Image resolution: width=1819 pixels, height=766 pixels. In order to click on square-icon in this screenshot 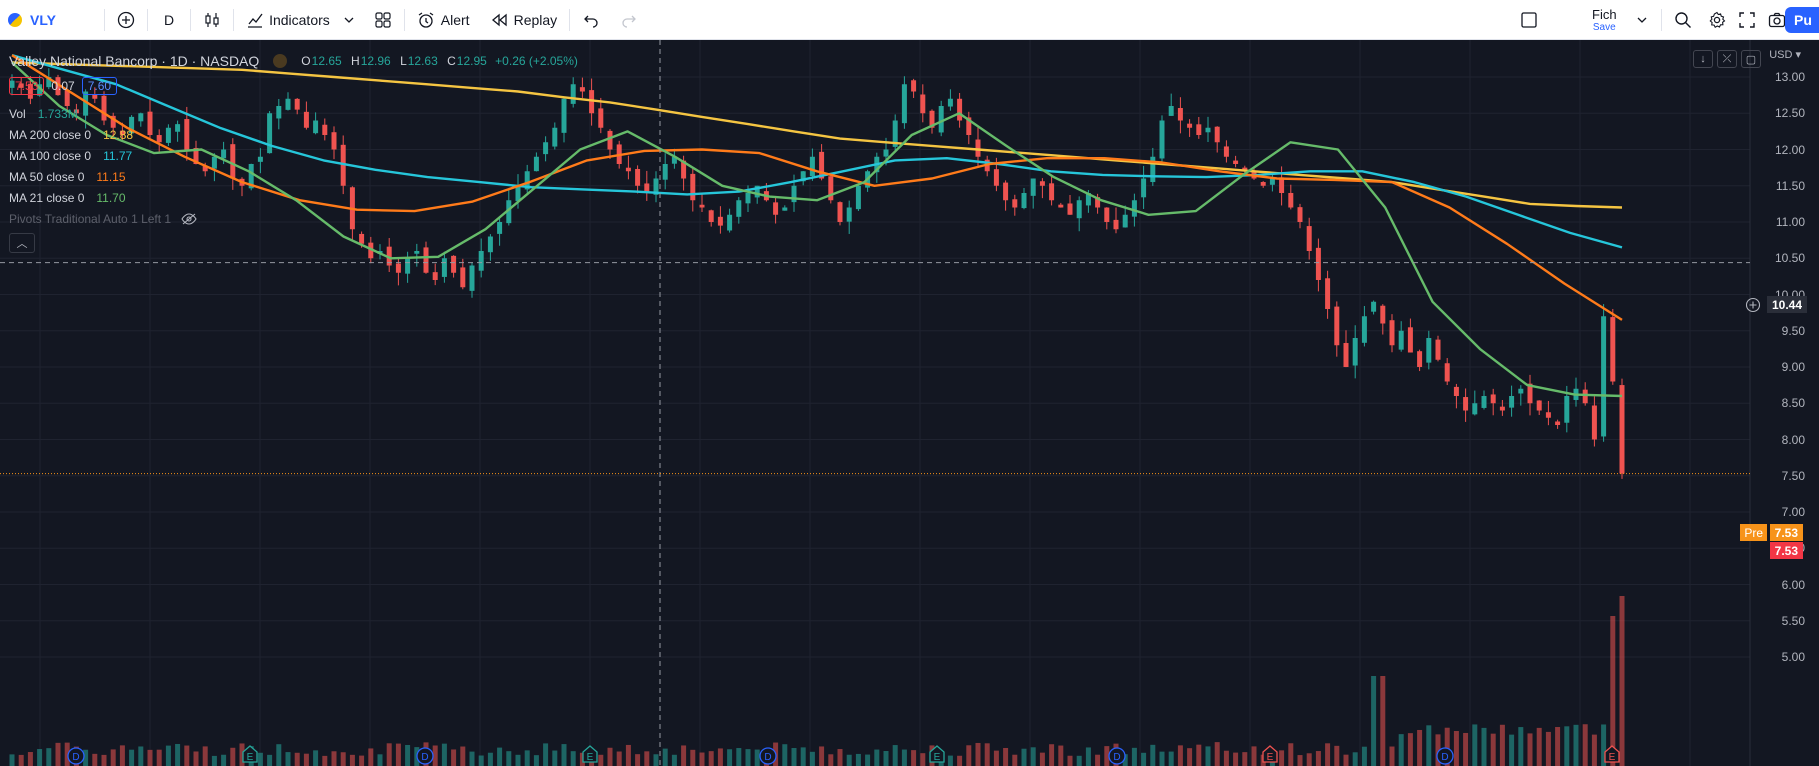, I will do `click(1529, 20)`.